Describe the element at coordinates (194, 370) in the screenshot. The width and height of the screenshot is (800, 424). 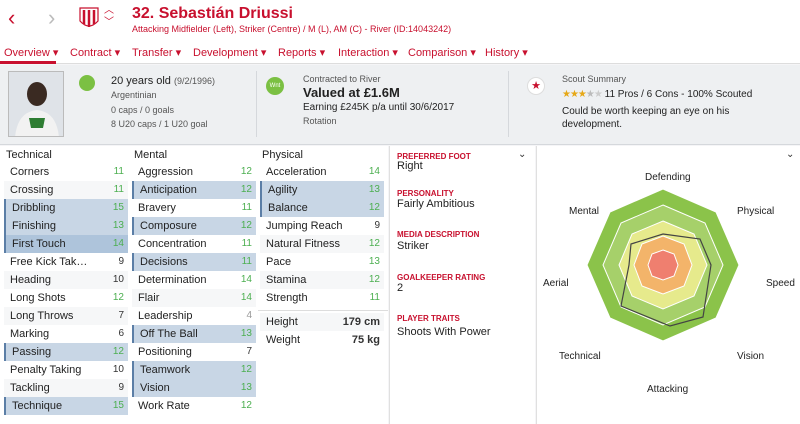
I see `attr-row-key: Teamwork 12` at that location.